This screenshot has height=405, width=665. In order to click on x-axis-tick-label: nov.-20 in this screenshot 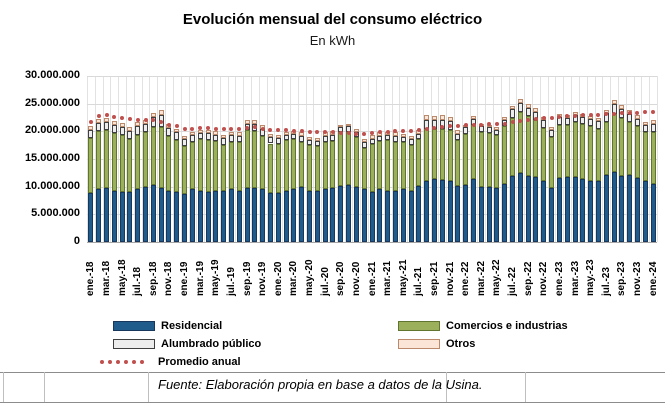, I will do `click(356, 278)`.